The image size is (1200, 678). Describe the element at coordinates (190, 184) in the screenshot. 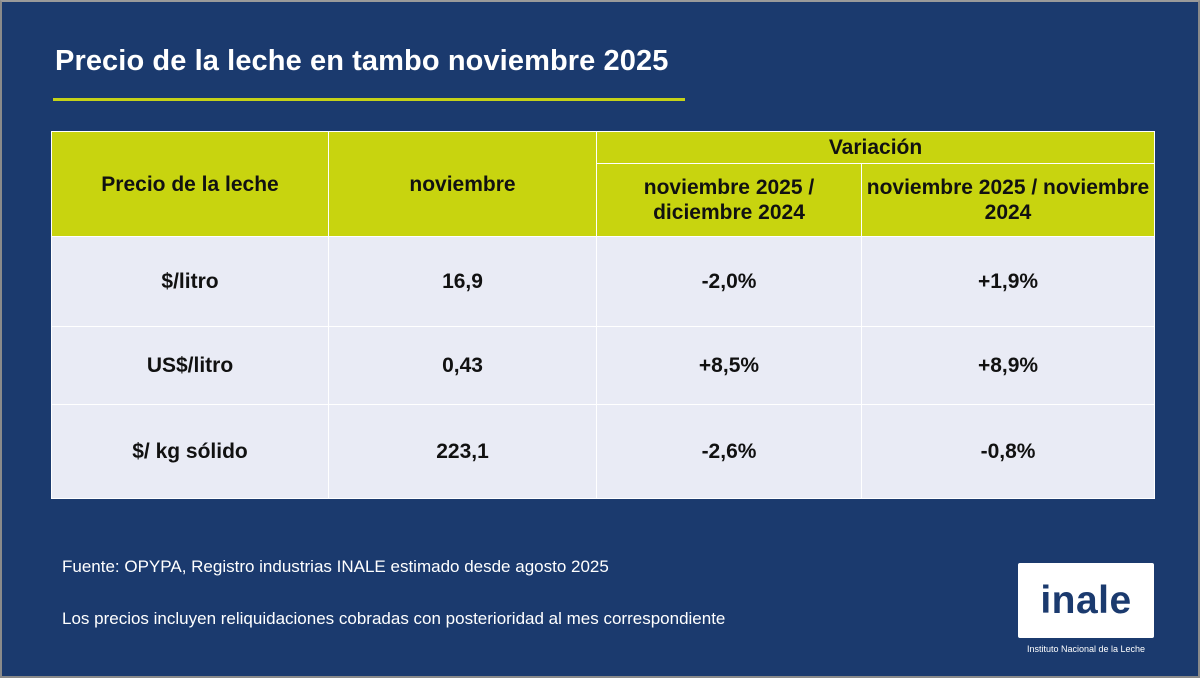

I see `header-price-label: Precio de la leche` at that location.